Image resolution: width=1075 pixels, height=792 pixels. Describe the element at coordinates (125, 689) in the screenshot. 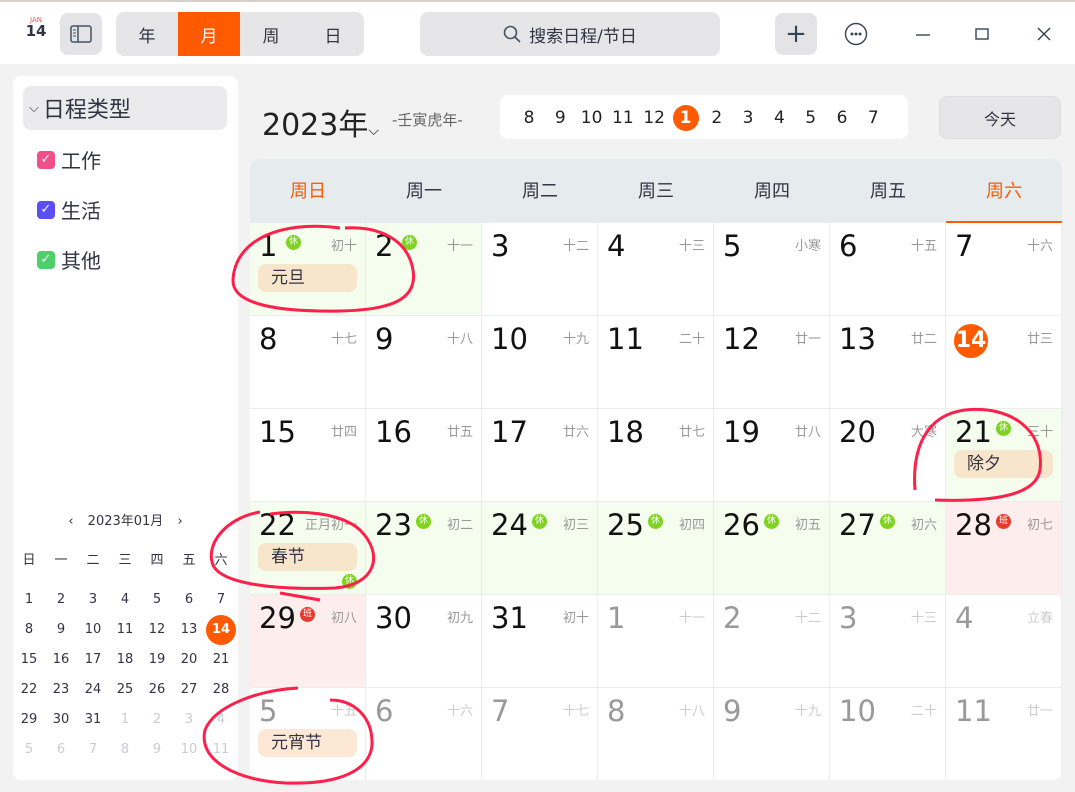

I see `mini-day: 25` at that location.